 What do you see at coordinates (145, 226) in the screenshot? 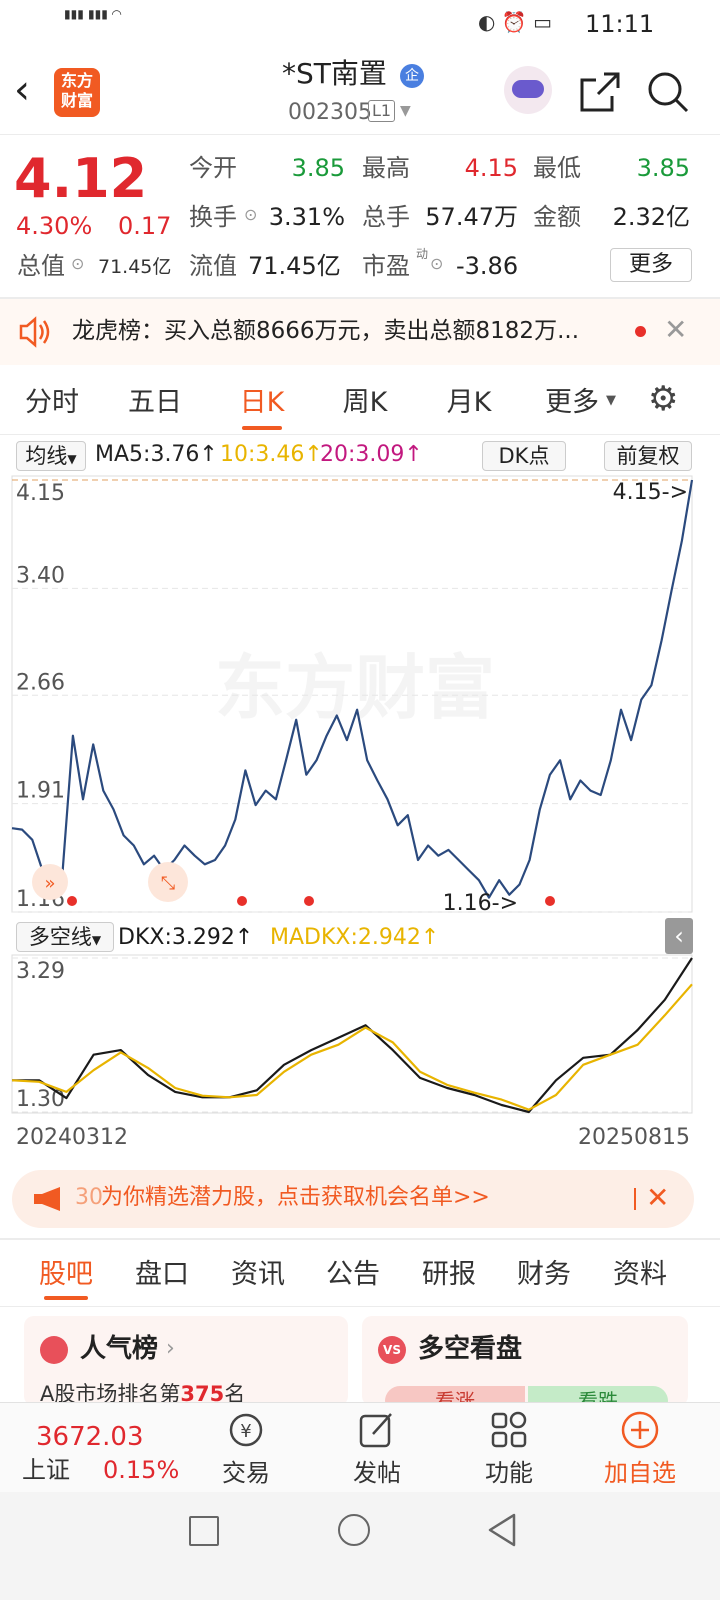
I see `change: 0.17` at bounding box center [145, 226].